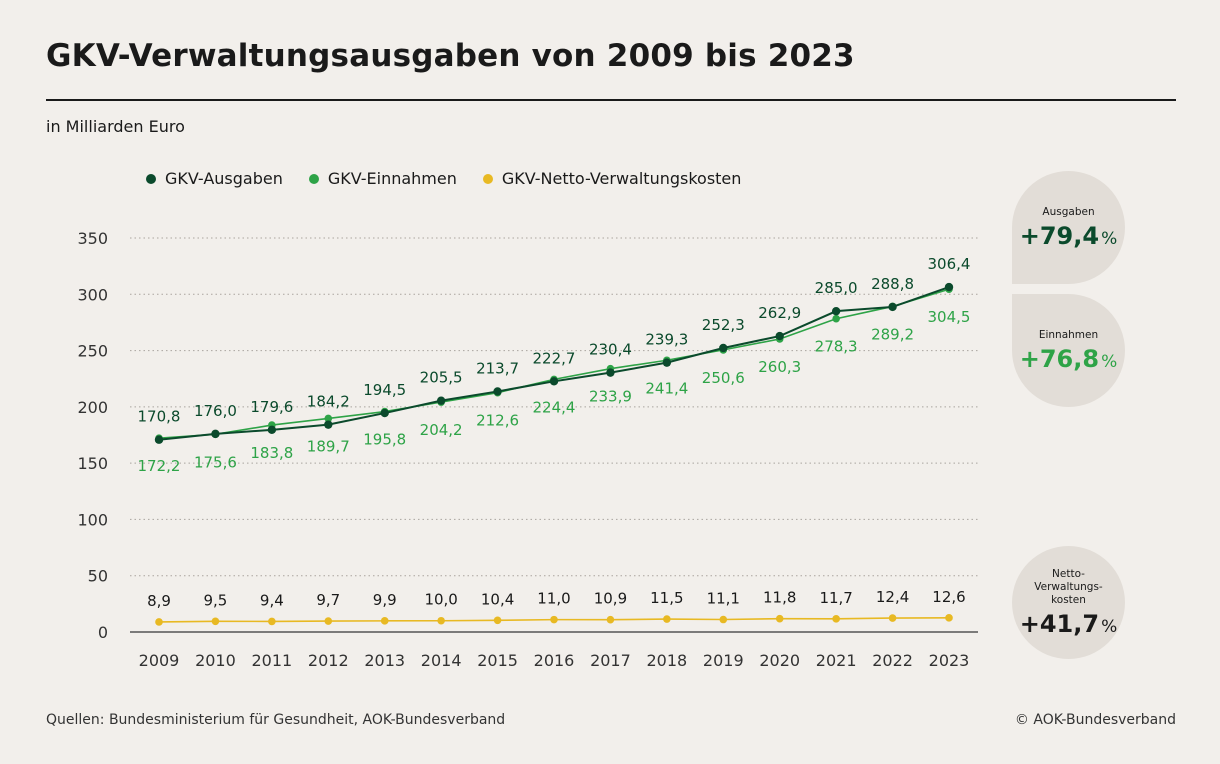 The width and height of the screenshot is (1220, 764). Describe the element at coordinates (836, 288) in the screenshot. I see `data-label-ausgaben-2021: 285,0` at that location.